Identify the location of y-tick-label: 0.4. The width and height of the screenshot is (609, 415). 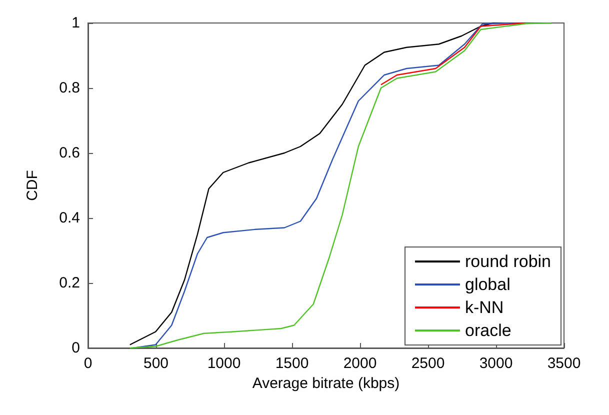
(69, 218).